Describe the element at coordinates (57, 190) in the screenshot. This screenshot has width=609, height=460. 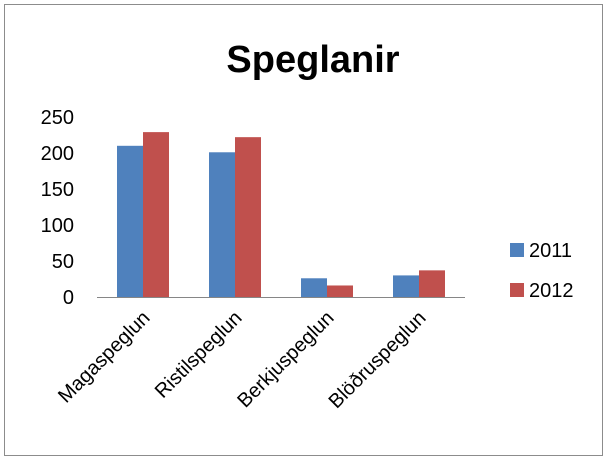
I see `y-tick-label: 150` at that location.